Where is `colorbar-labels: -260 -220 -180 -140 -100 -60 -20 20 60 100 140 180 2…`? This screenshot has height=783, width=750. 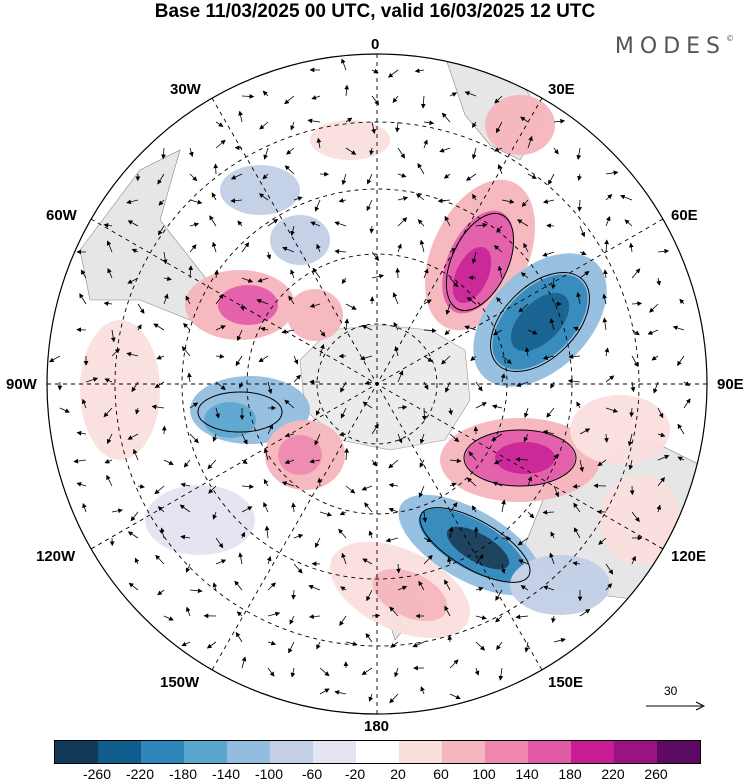
colorbar-labels: -260 -220 -180 -140 -100 -60 -20 20 60 100 140 180 2… is located at coordinates (378, 774).